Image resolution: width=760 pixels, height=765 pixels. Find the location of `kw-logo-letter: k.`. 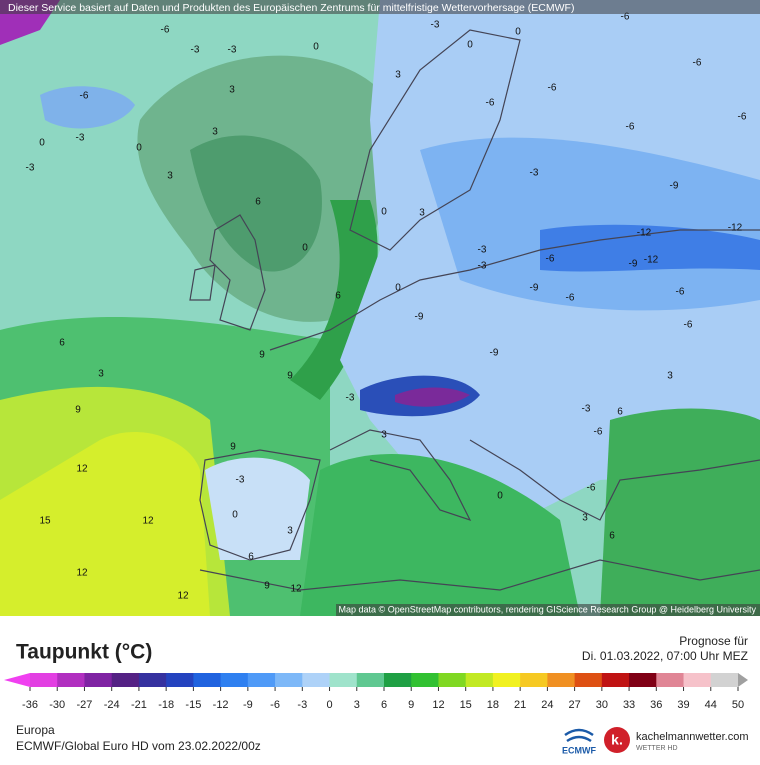

kw-logo-letter: k. is located at coordinates (617, 740).